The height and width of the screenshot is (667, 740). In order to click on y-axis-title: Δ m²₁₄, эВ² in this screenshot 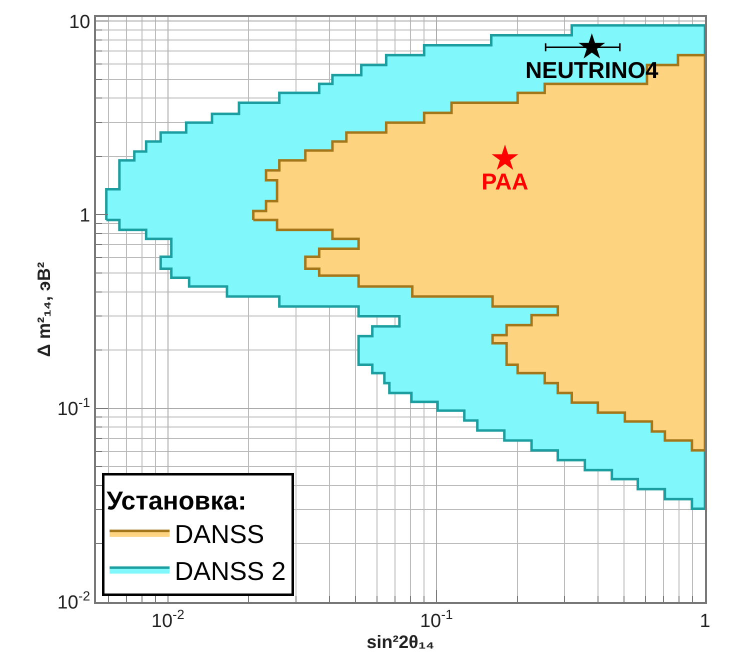, I will do `click(44, 309)`.